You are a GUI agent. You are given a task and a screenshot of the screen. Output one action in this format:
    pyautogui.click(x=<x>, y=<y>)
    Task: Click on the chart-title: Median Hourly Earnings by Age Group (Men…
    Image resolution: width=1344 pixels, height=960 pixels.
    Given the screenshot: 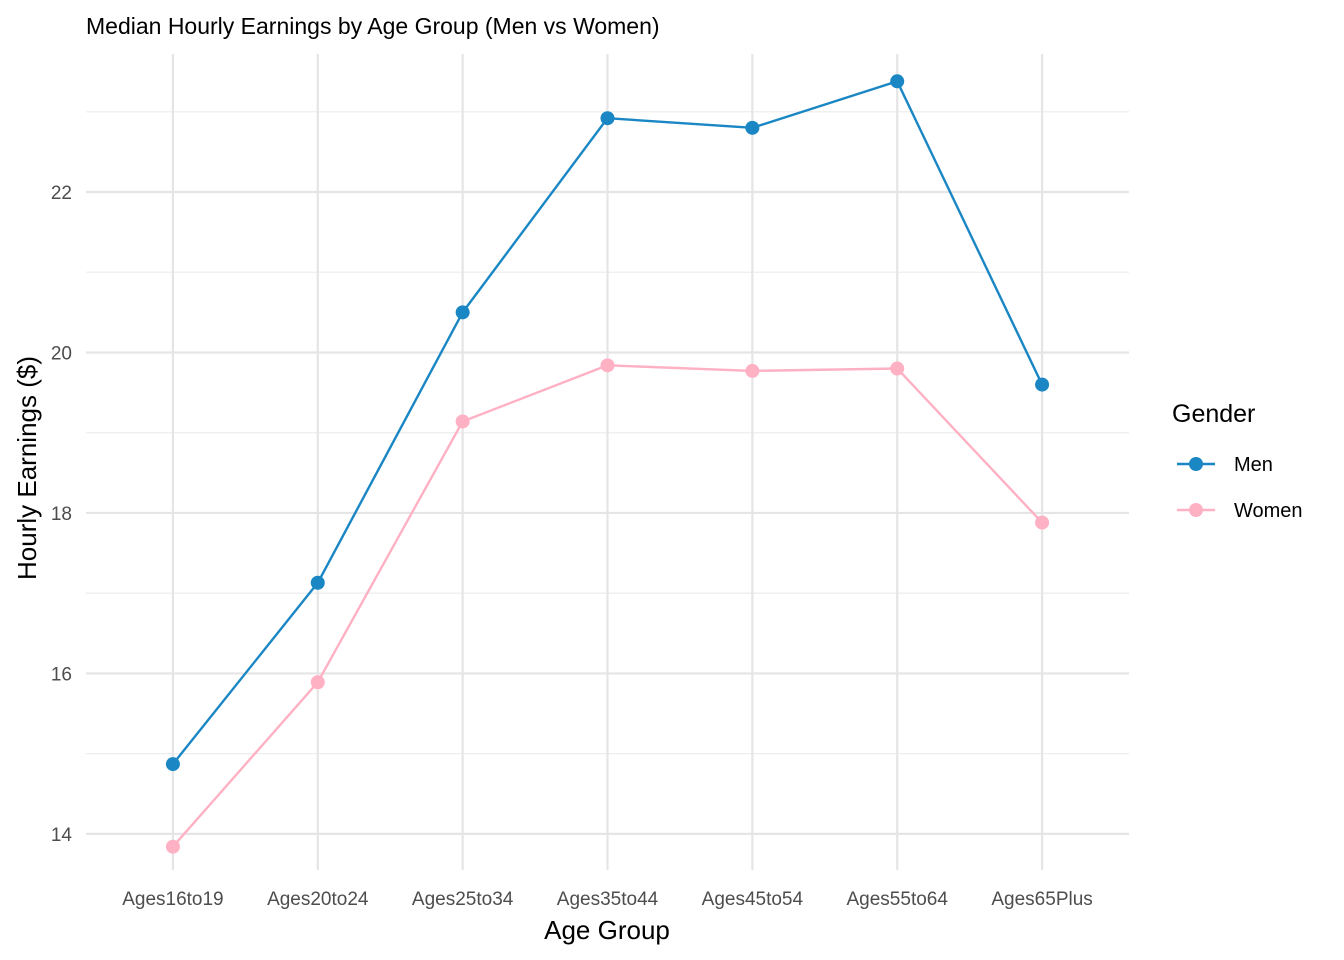 What is the action you would take?
    pyautogui.click(x=373, y=26)
    